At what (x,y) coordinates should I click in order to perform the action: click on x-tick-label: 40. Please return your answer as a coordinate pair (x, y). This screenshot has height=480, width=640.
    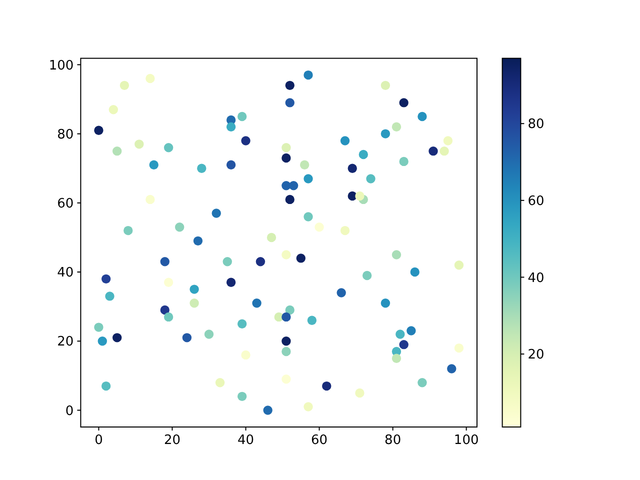
    Looking at the image, I should click on (245, 440).